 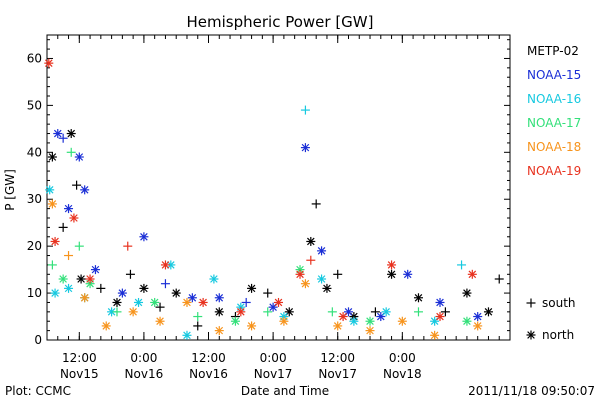 What do you see at coordinates (10, 190) in the screenshot?
I see `y-axis-title: P [GW]` at bounding box center [10, 190].